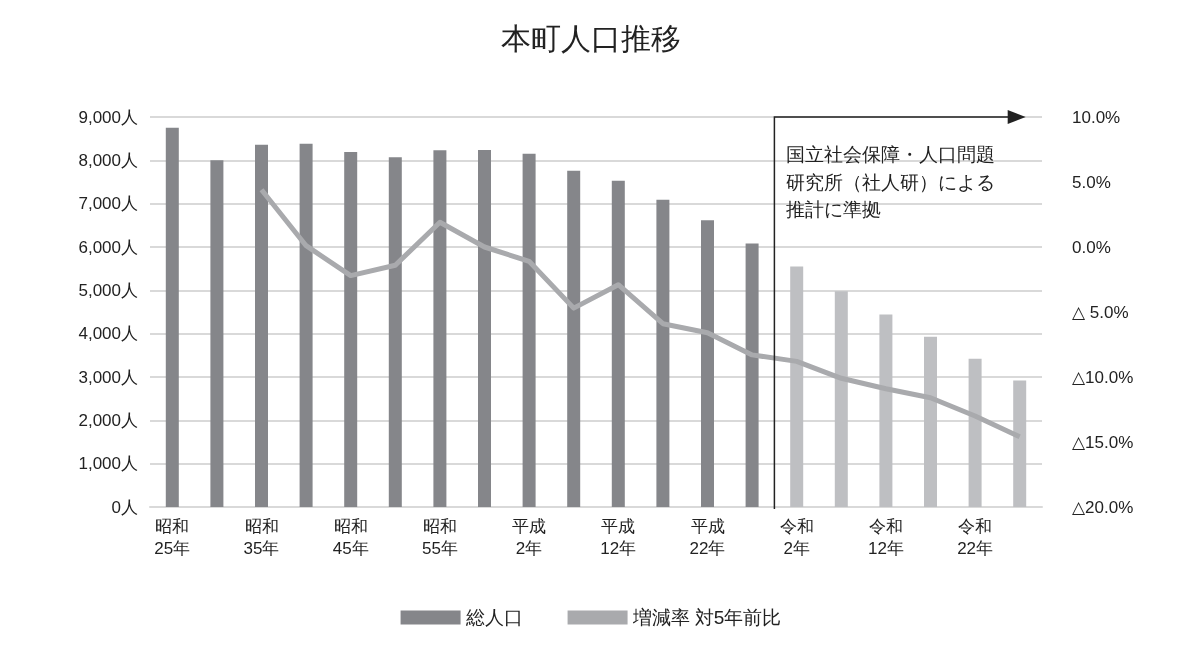 The width and height of the screenshot is (1182, 662). Describe the element at coordinates (1103, 442) in the screenshot. I see `y2-tick-label: △15.0%` at that location.